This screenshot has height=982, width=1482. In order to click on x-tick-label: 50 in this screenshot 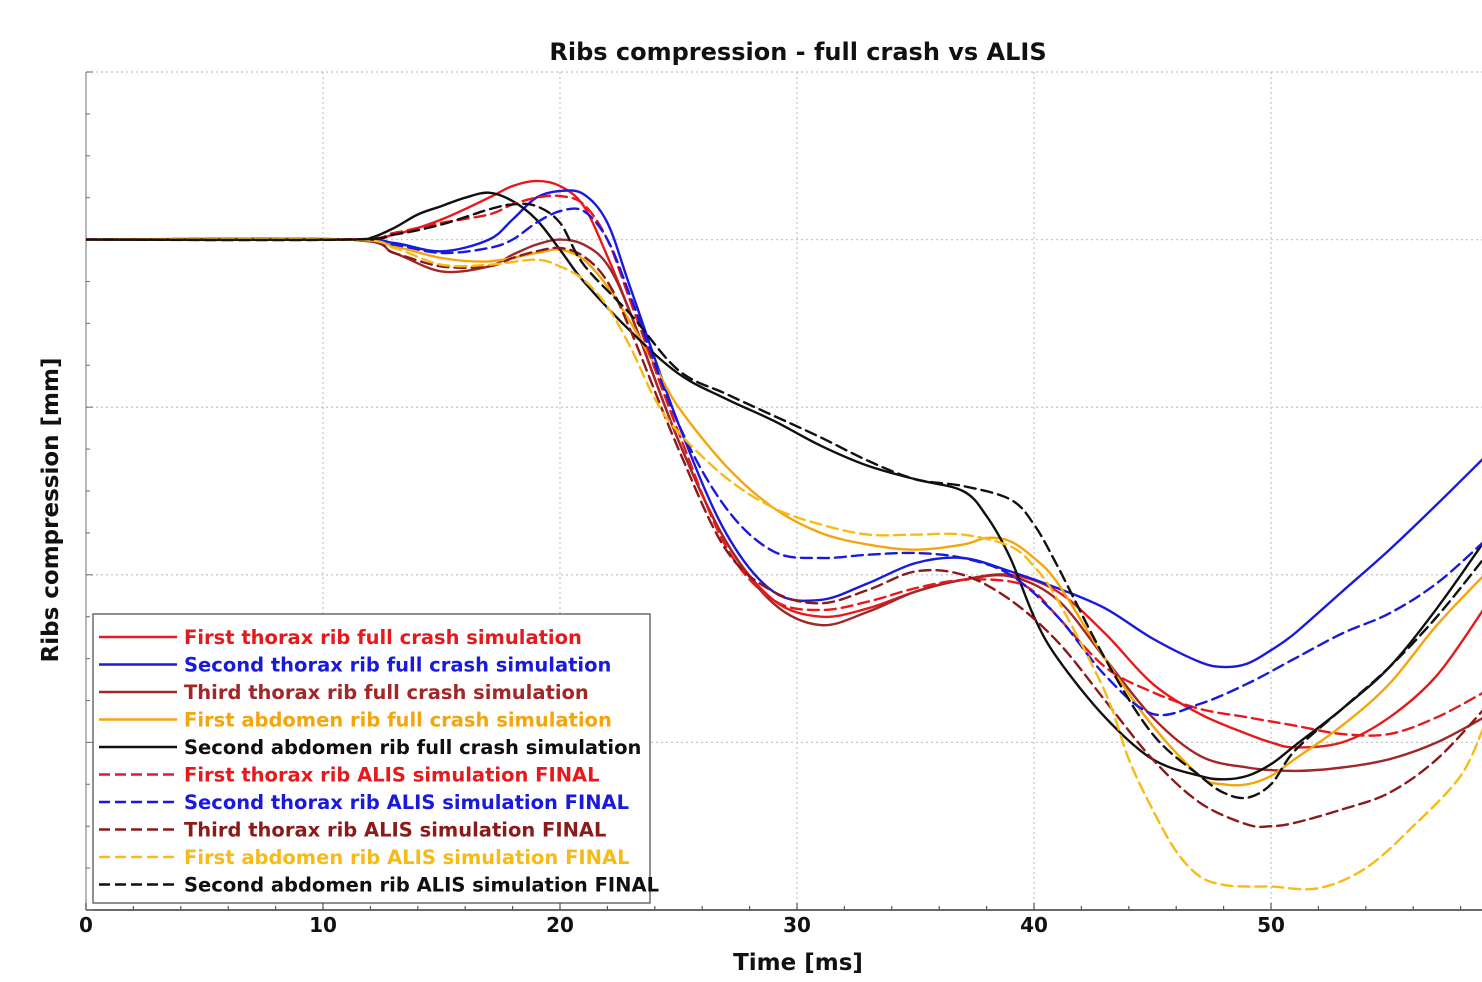, I will do `click(1271, 925)`.